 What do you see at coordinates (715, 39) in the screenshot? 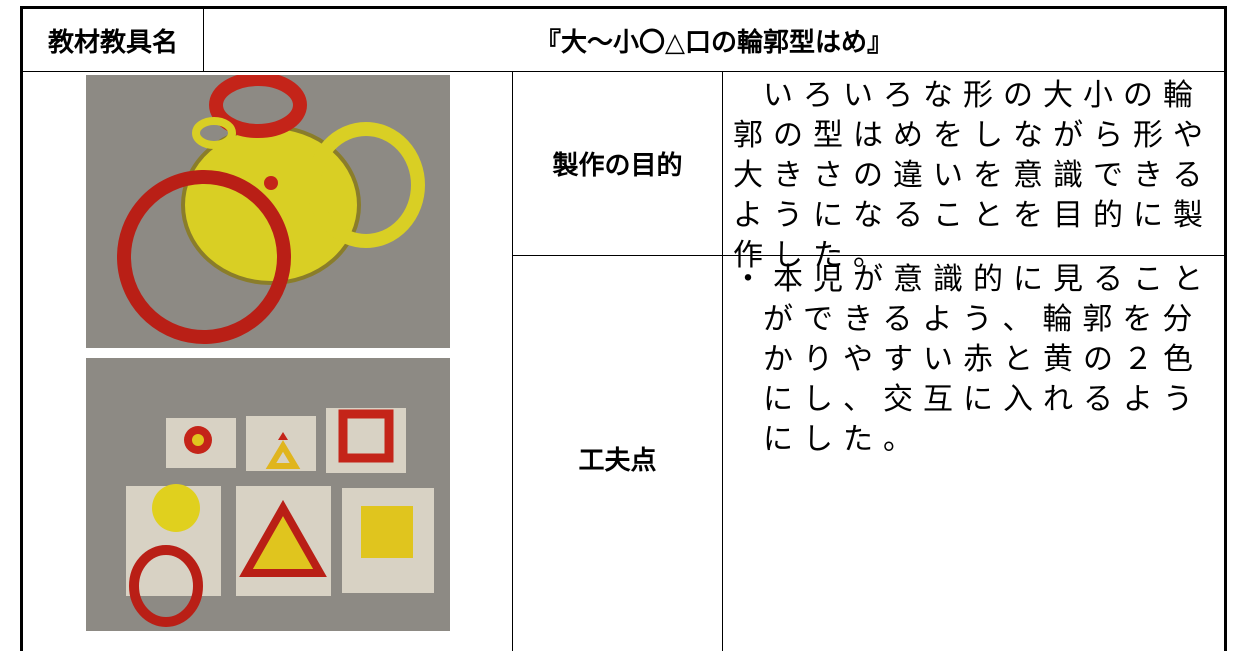
I see `header-title: 『大～小〇△口の輪郭型はめ』` at bounding box center [715, 39].